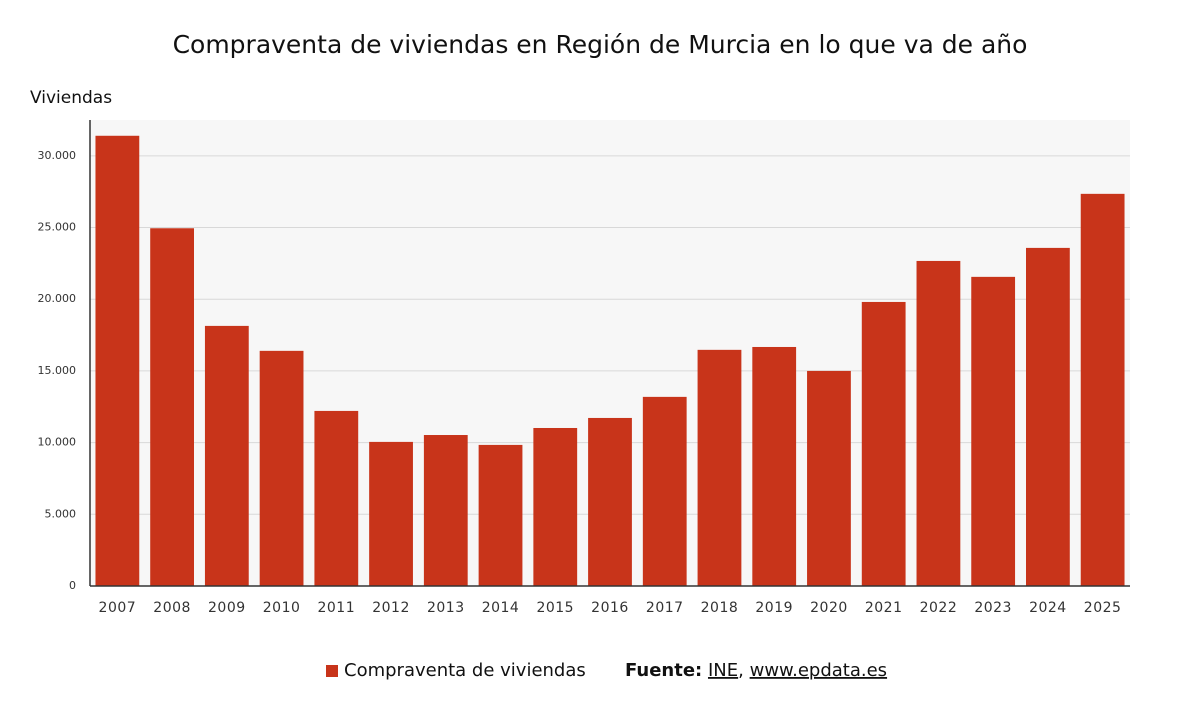 This screenshot has width=1200, height=724. I want to click on x-tick-label: 2008, so click(172, 608).